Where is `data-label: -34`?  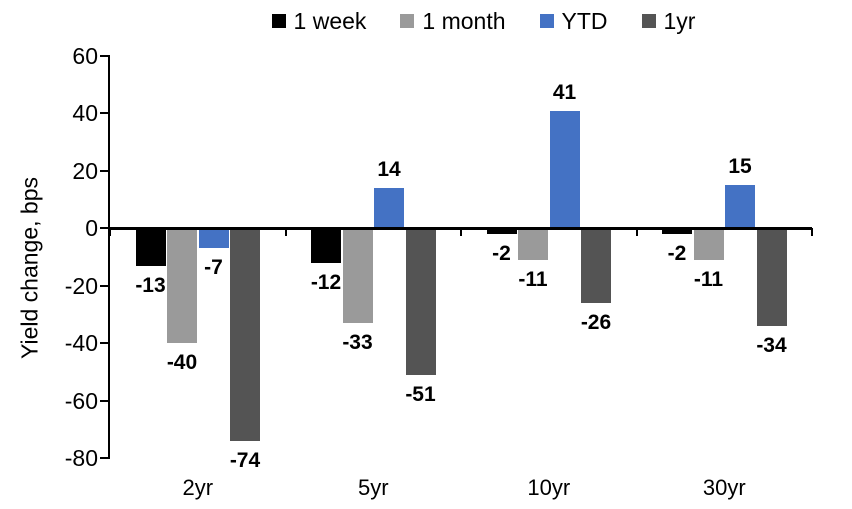
data-label: -34 is located at coordinates (771, 345).